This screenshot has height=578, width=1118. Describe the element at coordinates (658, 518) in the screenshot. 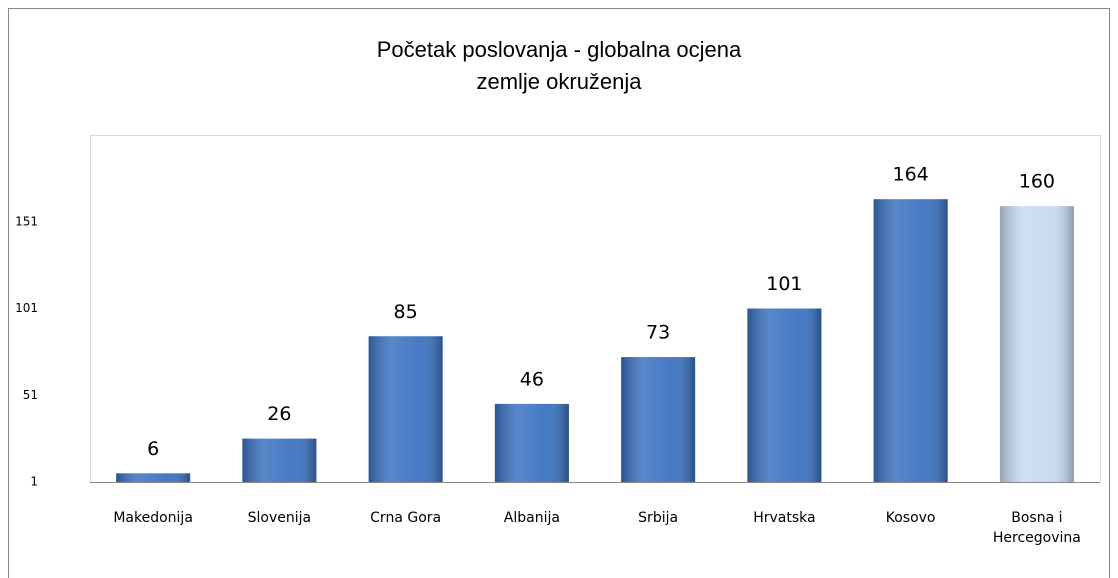

I see `x-tick-label: Srbija` at that location.